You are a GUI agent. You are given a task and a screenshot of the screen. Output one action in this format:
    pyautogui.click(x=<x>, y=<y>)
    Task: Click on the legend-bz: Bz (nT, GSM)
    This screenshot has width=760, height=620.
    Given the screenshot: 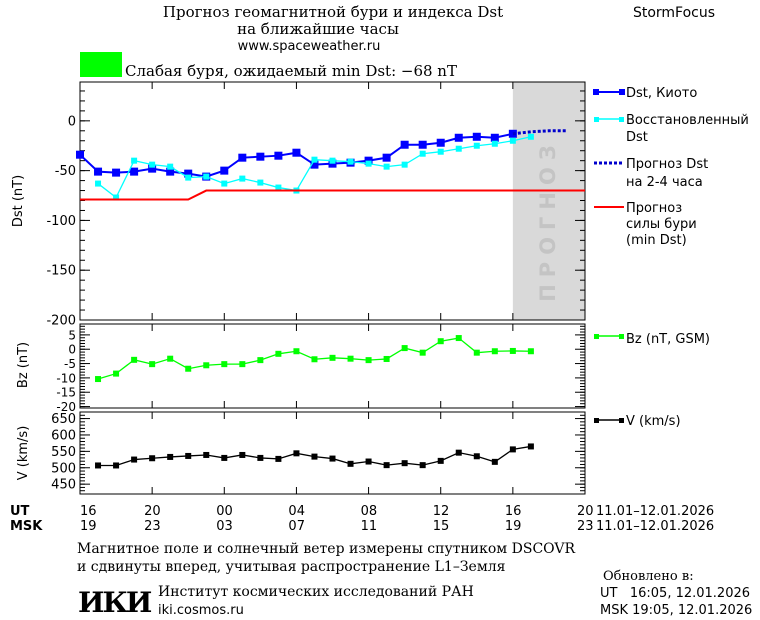 What is the action you would take?
    pyautogui.click(x=652, y=339)
    